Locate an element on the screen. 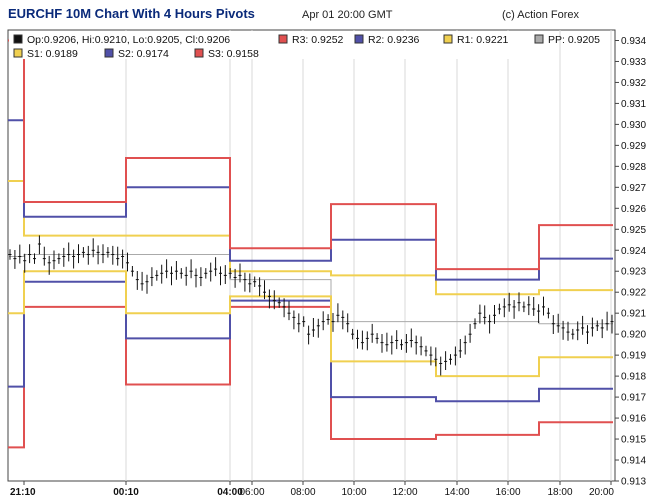 Image resolution: width=650 pixels, height=501 pixels. legend-swatch-r2 is located at coordinates (359, 39).